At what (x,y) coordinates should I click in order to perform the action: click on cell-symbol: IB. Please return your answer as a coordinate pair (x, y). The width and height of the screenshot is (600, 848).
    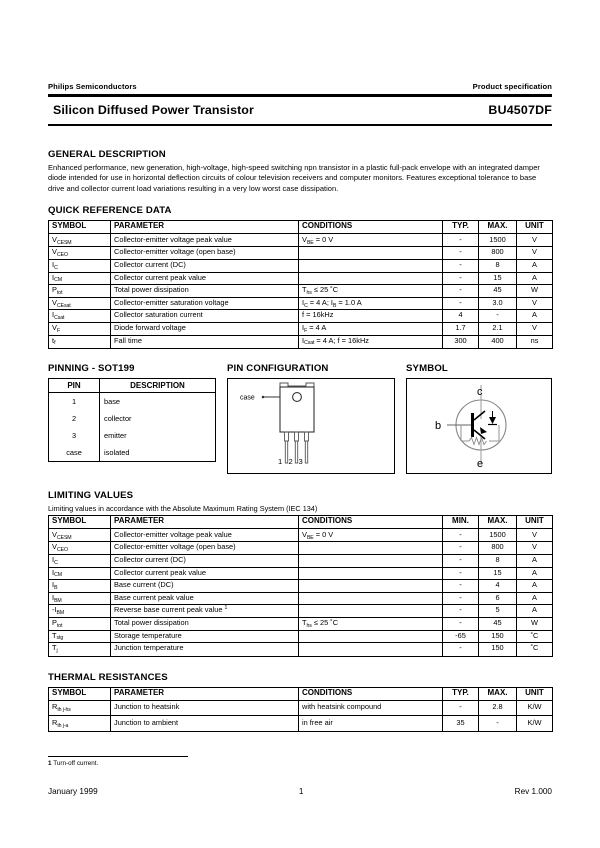
    Looking at the image, I should click on (79, 586).